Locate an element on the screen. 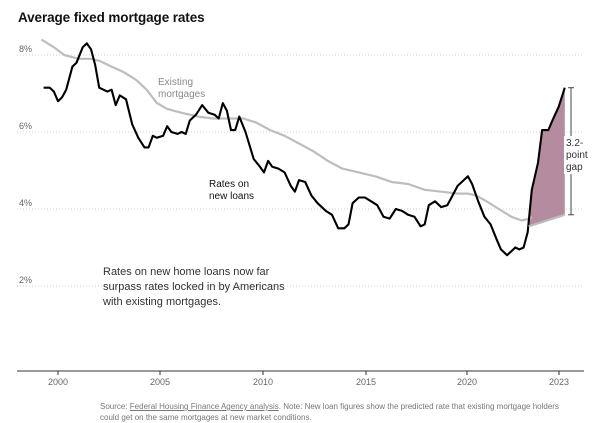  source-link: Federal Housing Finance Agency analysis is located at coordinates (204, 406).